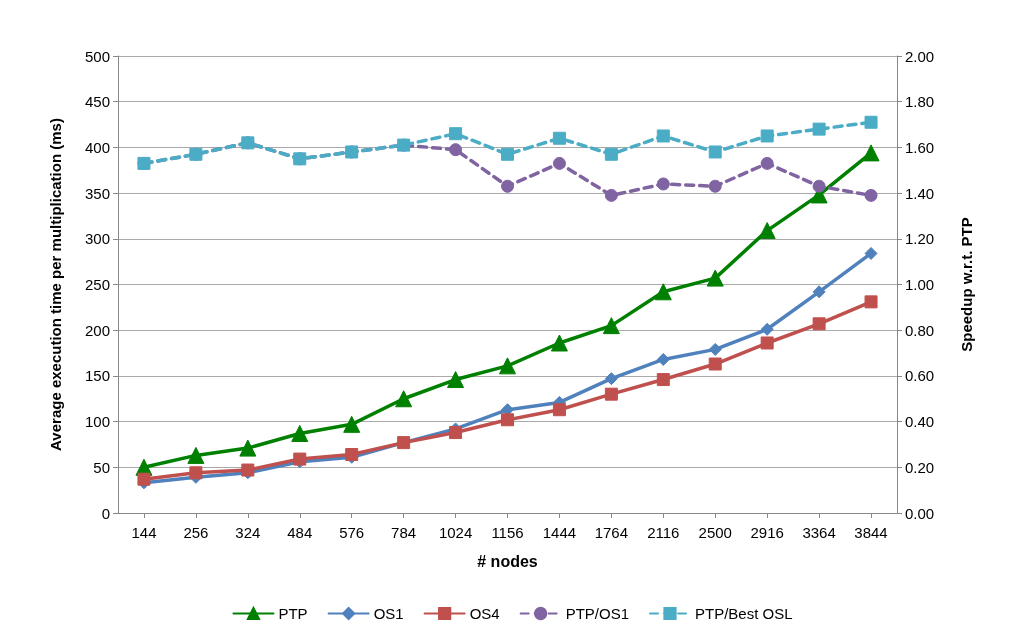 This screenshot has height=634, width=1025. What do you see at coordinates (920, 513) in the screenshot?
I see `y2-tick-label: 0.00` at bounding box center [920, 513].